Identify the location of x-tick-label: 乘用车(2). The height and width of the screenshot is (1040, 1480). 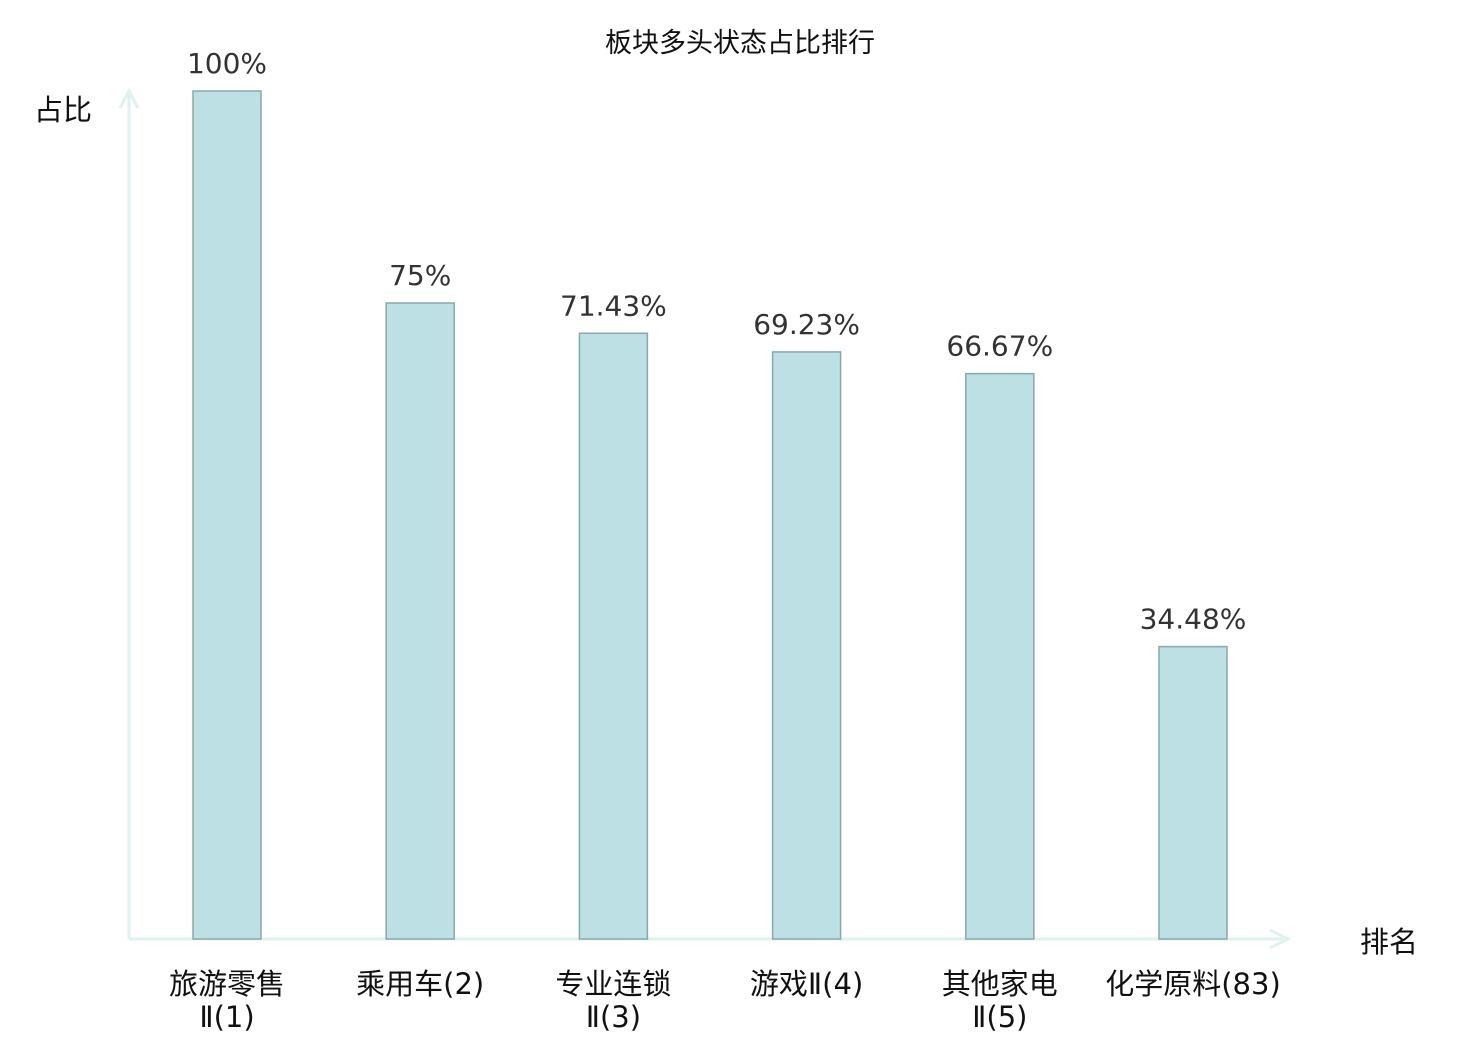
(420, 984).